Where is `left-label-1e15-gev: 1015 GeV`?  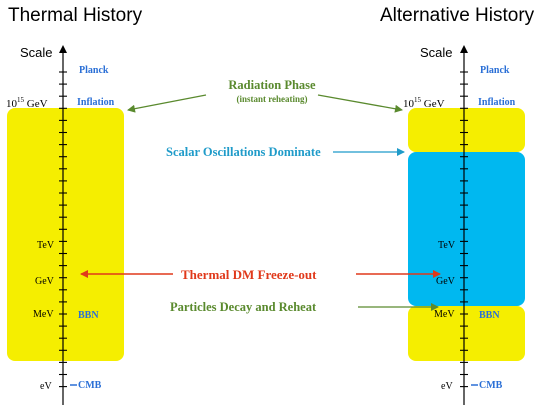
left-label-1e15-gev: 1015 GeV is located at coordinates (27, 103).